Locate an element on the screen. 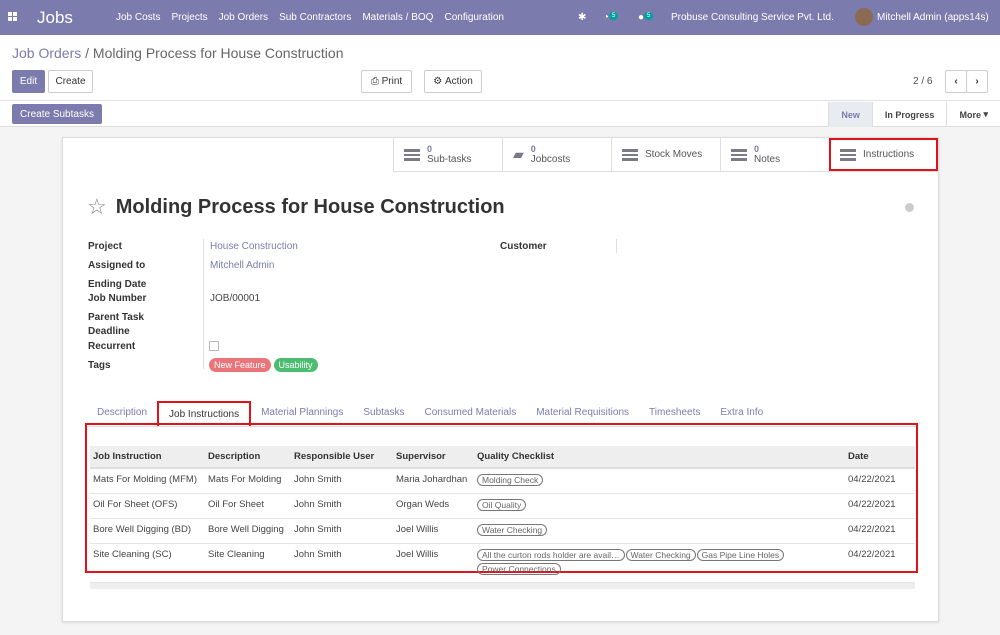 The height and width of the screenshot is (635, 1000). activity-badge: 5 is located at coordinates (614, 16).